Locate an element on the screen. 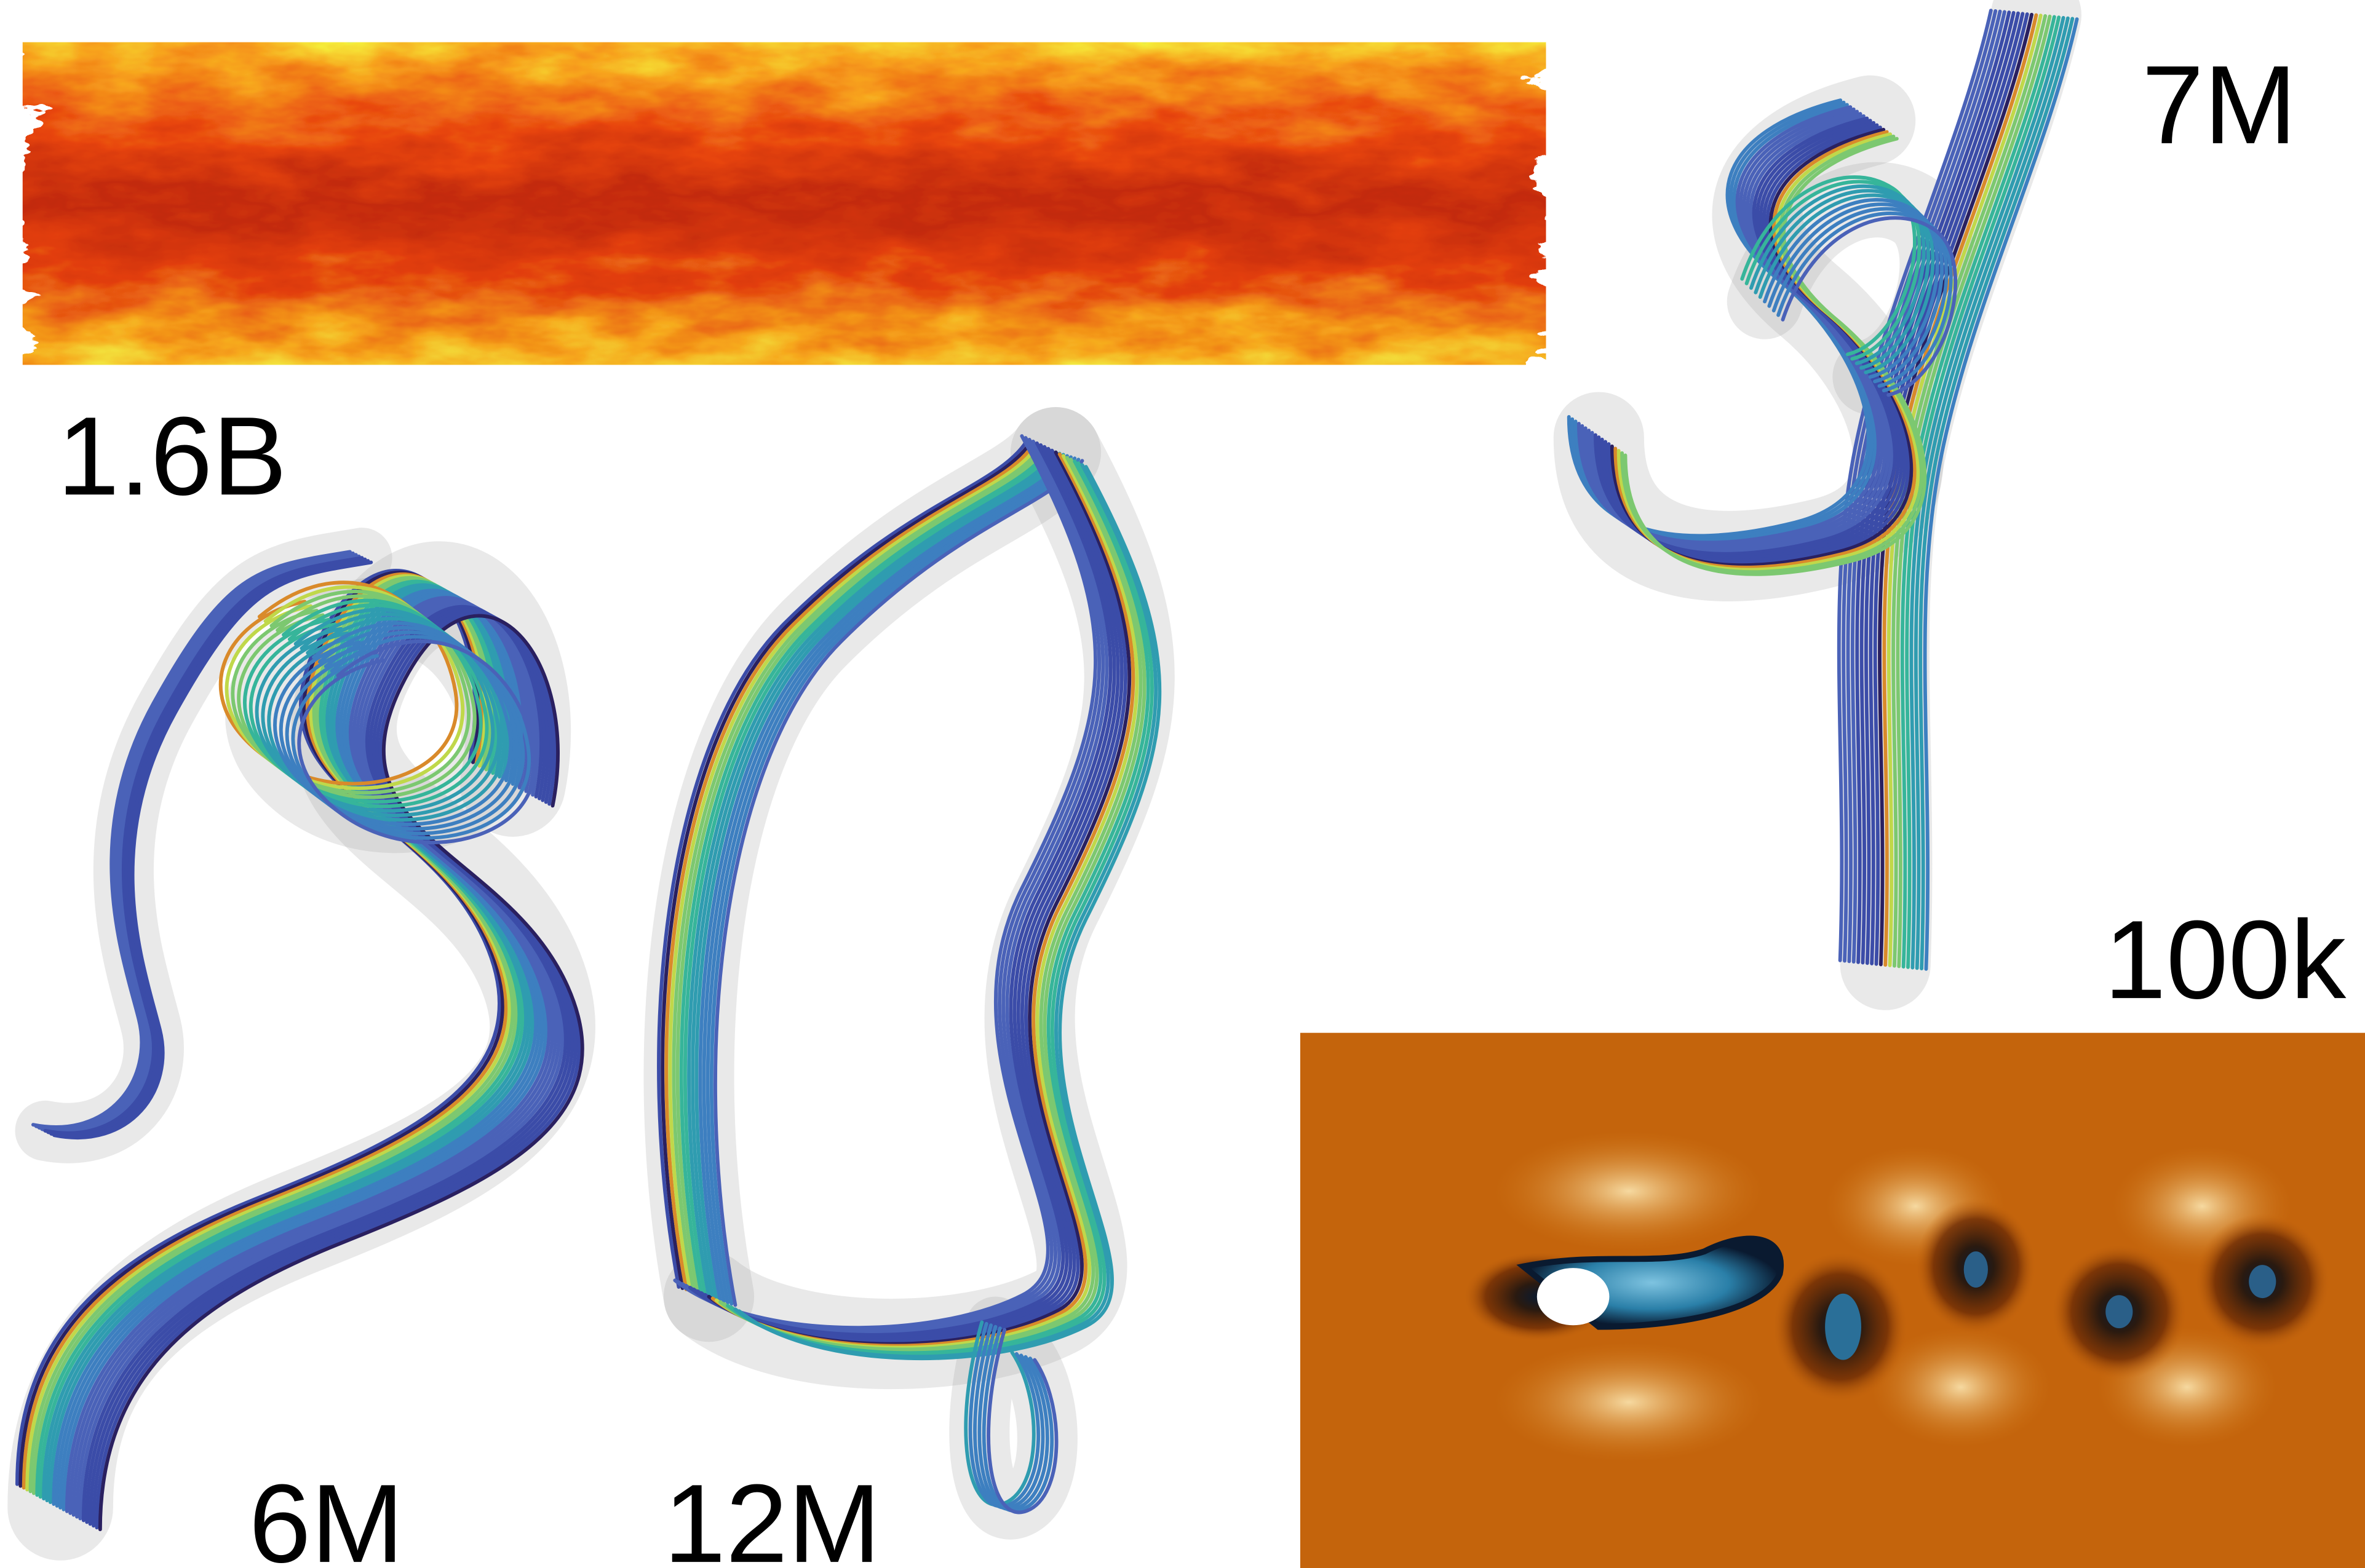 This screenshot has height=1568, width=2365. resolution-label: 100k is located at coordinates (2225, 960).